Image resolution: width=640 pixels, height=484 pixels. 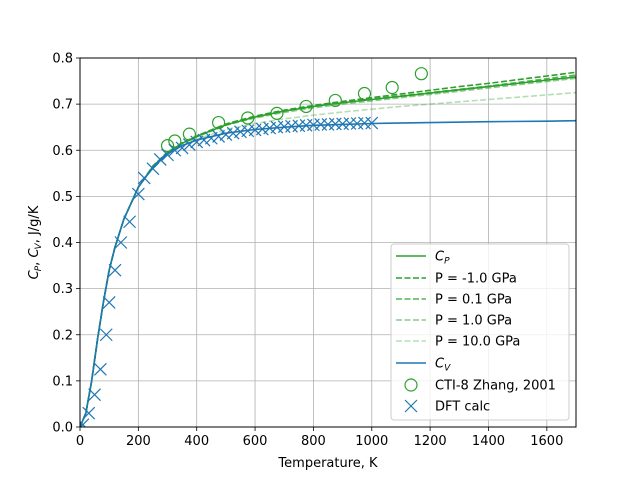 I want to click on y-tick-label: 0.4, so click(x=62, y=243).